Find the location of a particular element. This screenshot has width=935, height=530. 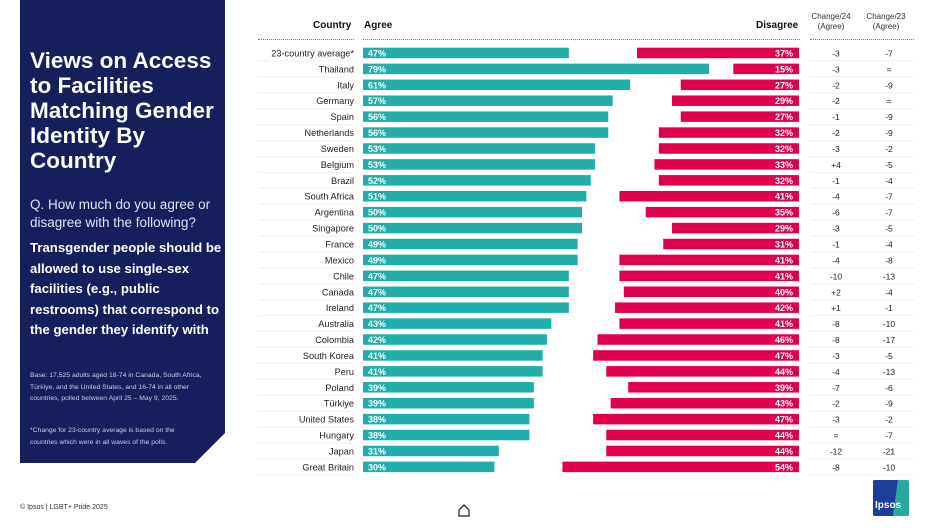

country-label: Singapore is located at coordinates (333, 229).